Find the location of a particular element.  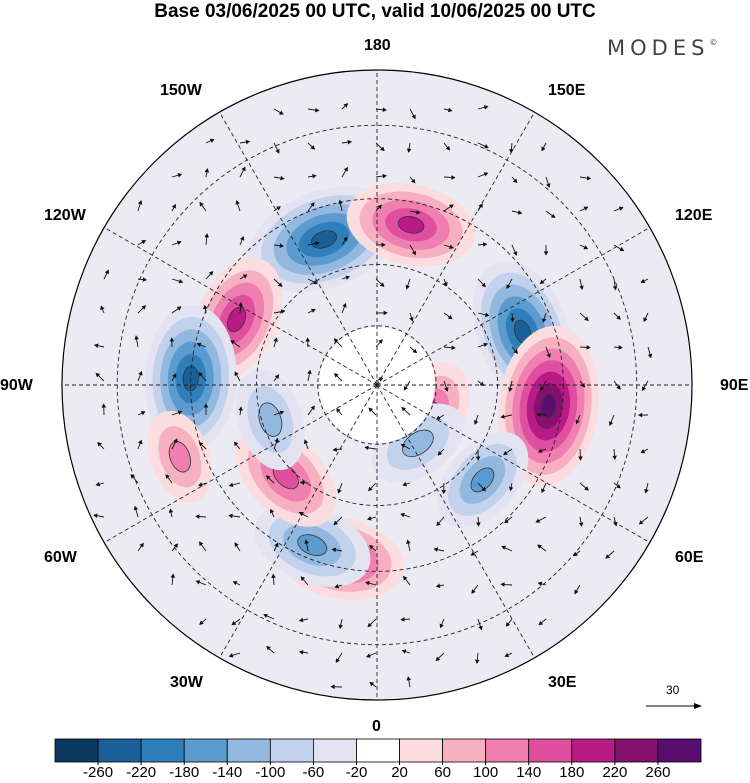

modes-logo: MODES© is located at coordinates (662, 48).